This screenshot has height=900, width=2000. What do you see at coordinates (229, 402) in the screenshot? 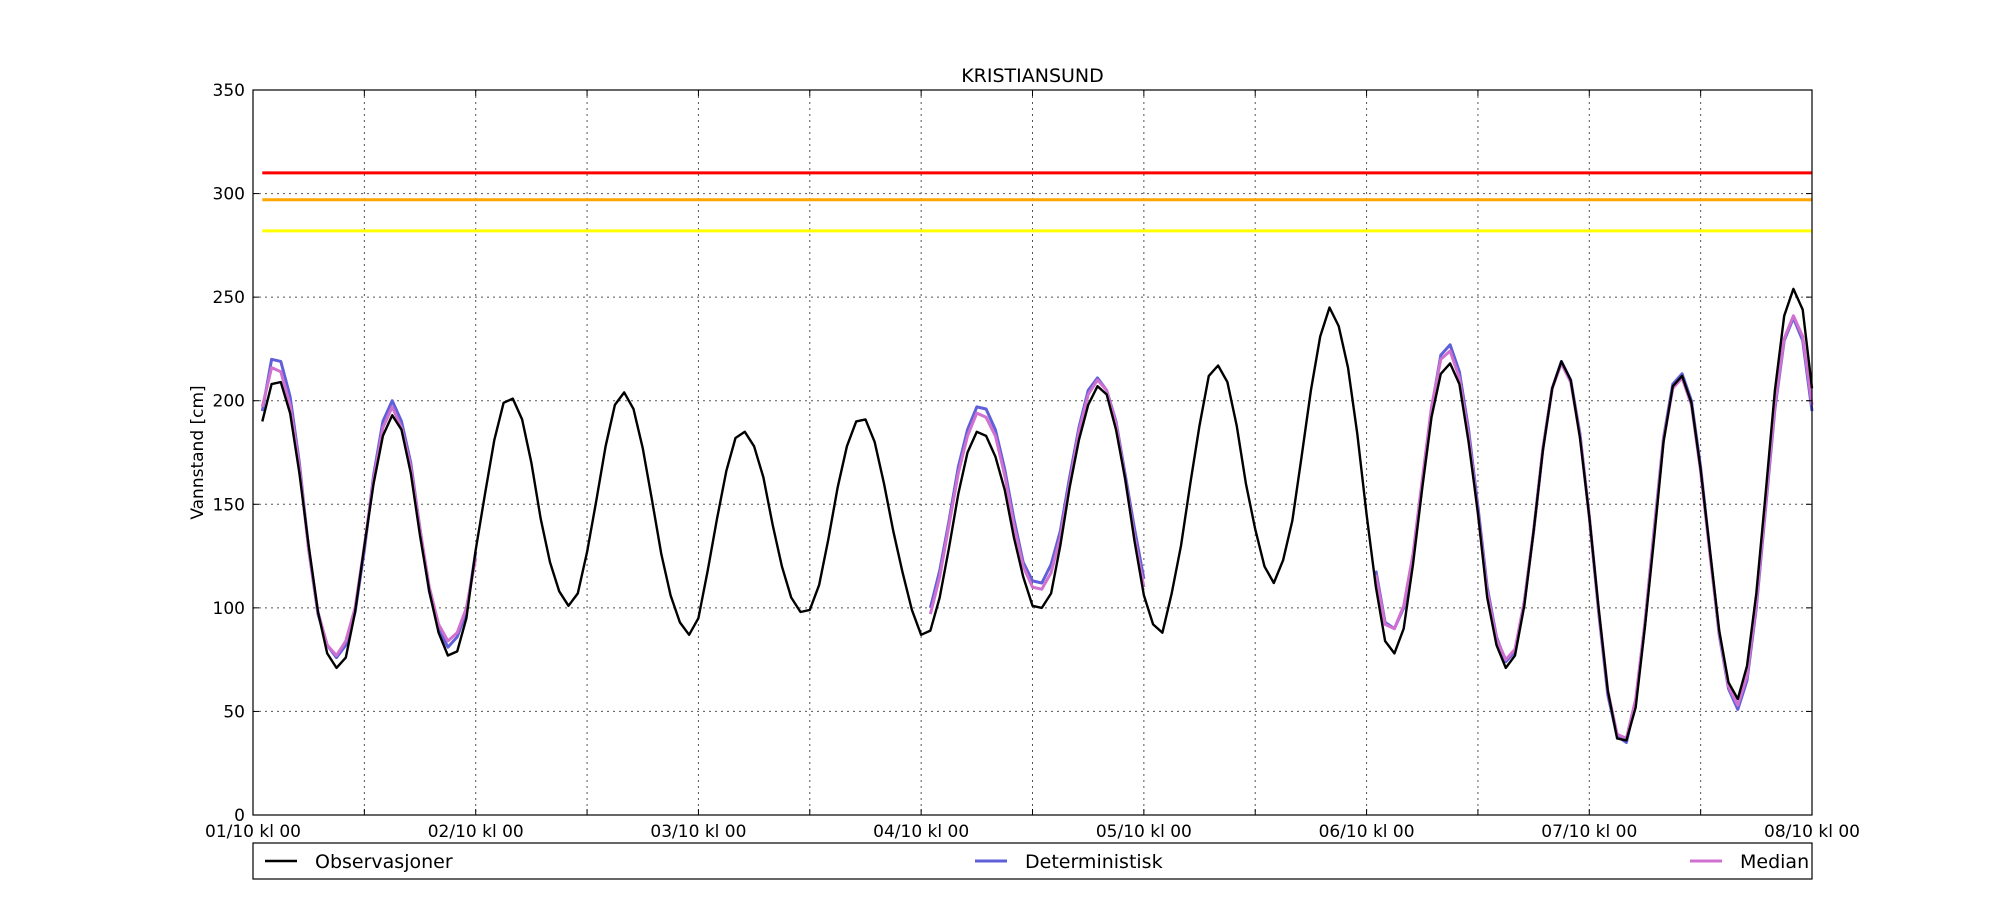
I see `y-tick-label: 200` at bounding box center [229, 402].